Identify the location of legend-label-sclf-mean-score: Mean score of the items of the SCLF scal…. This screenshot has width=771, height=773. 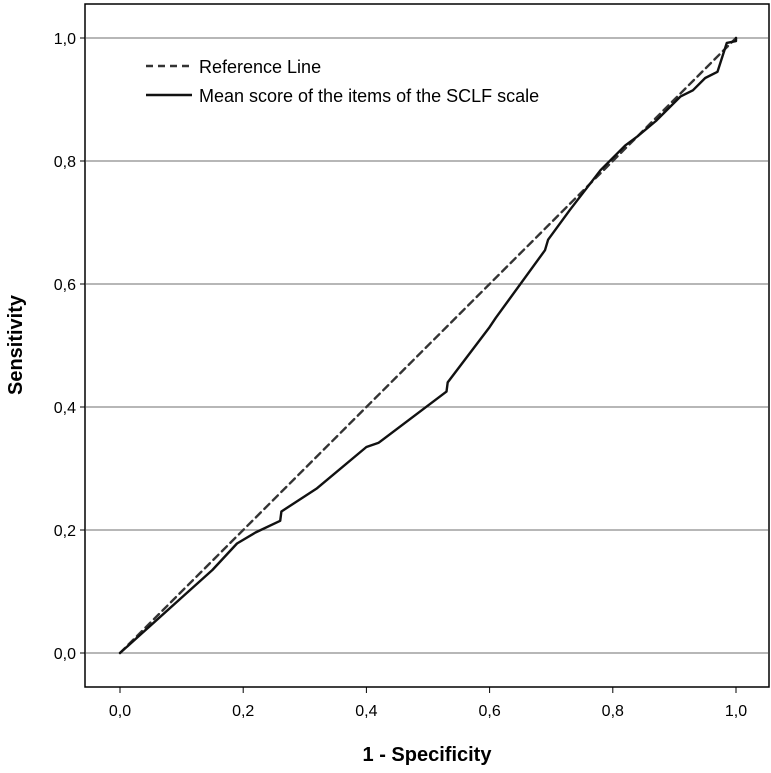
(369, 96).